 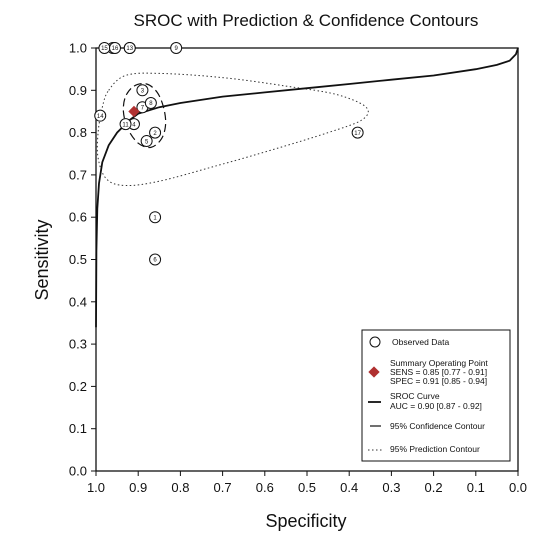 I want to click on y-tick-label: 0.8, so click(x=78, y=132).